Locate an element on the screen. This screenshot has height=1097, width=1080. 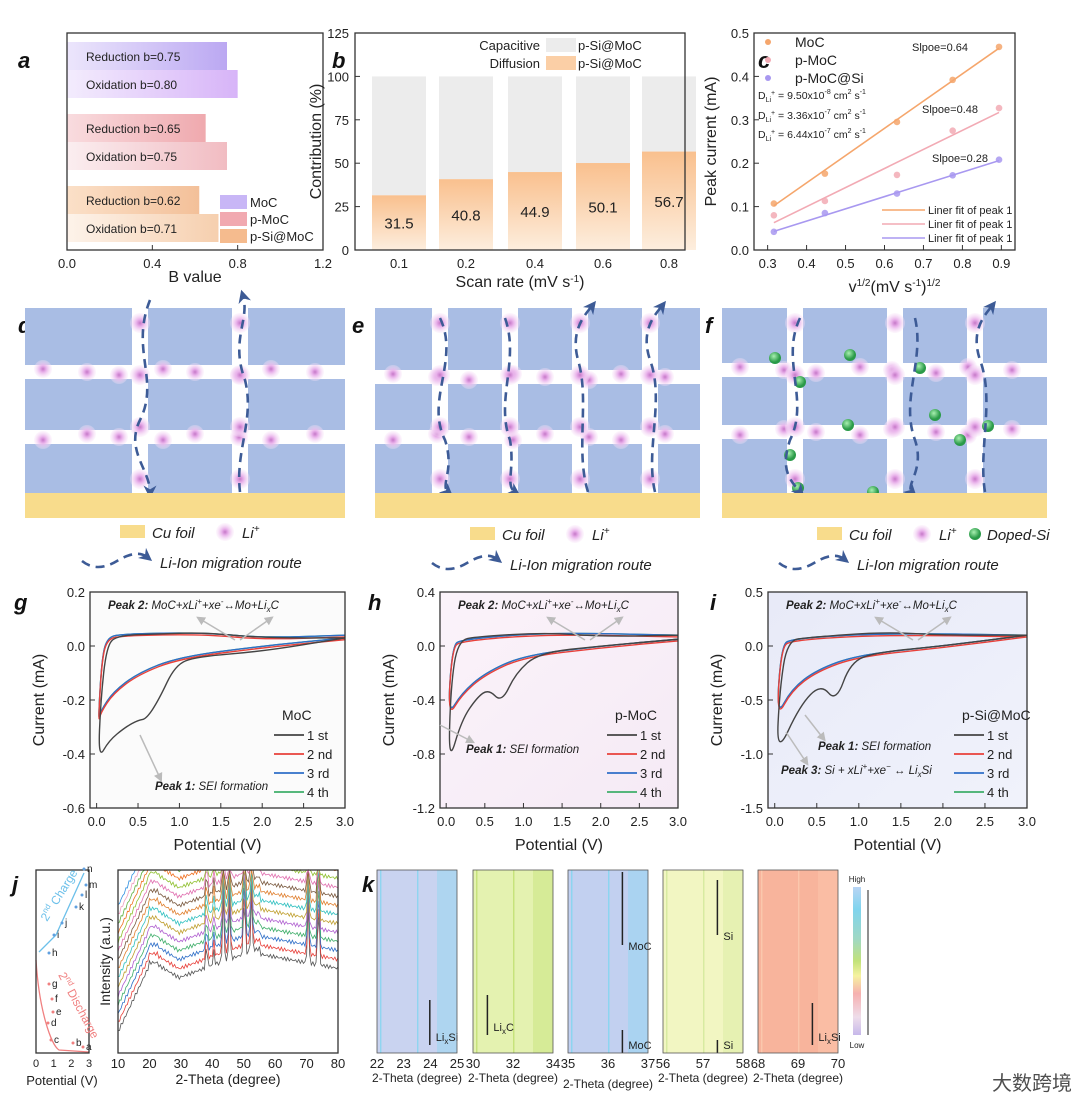
heatmap-band is located at coordinates (447, 961).